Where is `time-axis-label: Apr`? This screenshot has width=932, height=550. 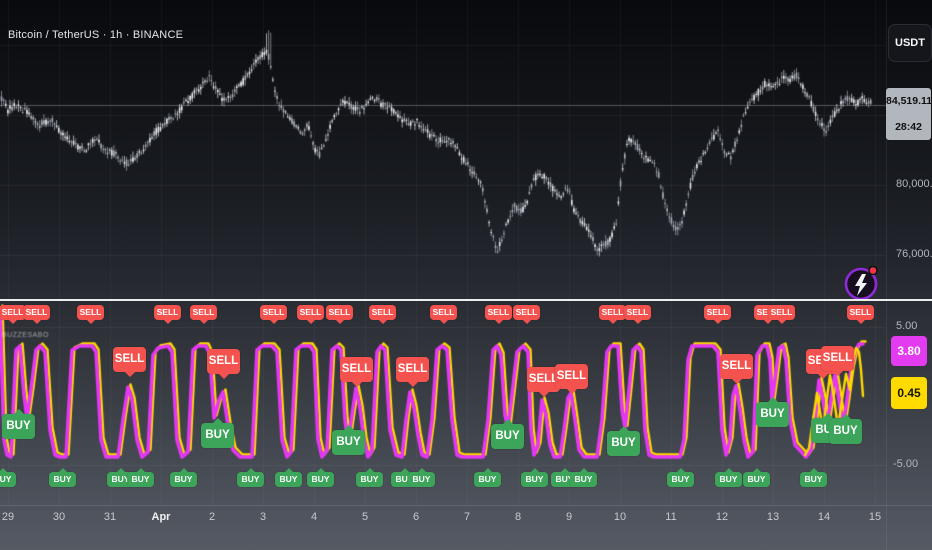
time-axis-label: Apr is located at coordinates (161, 517).